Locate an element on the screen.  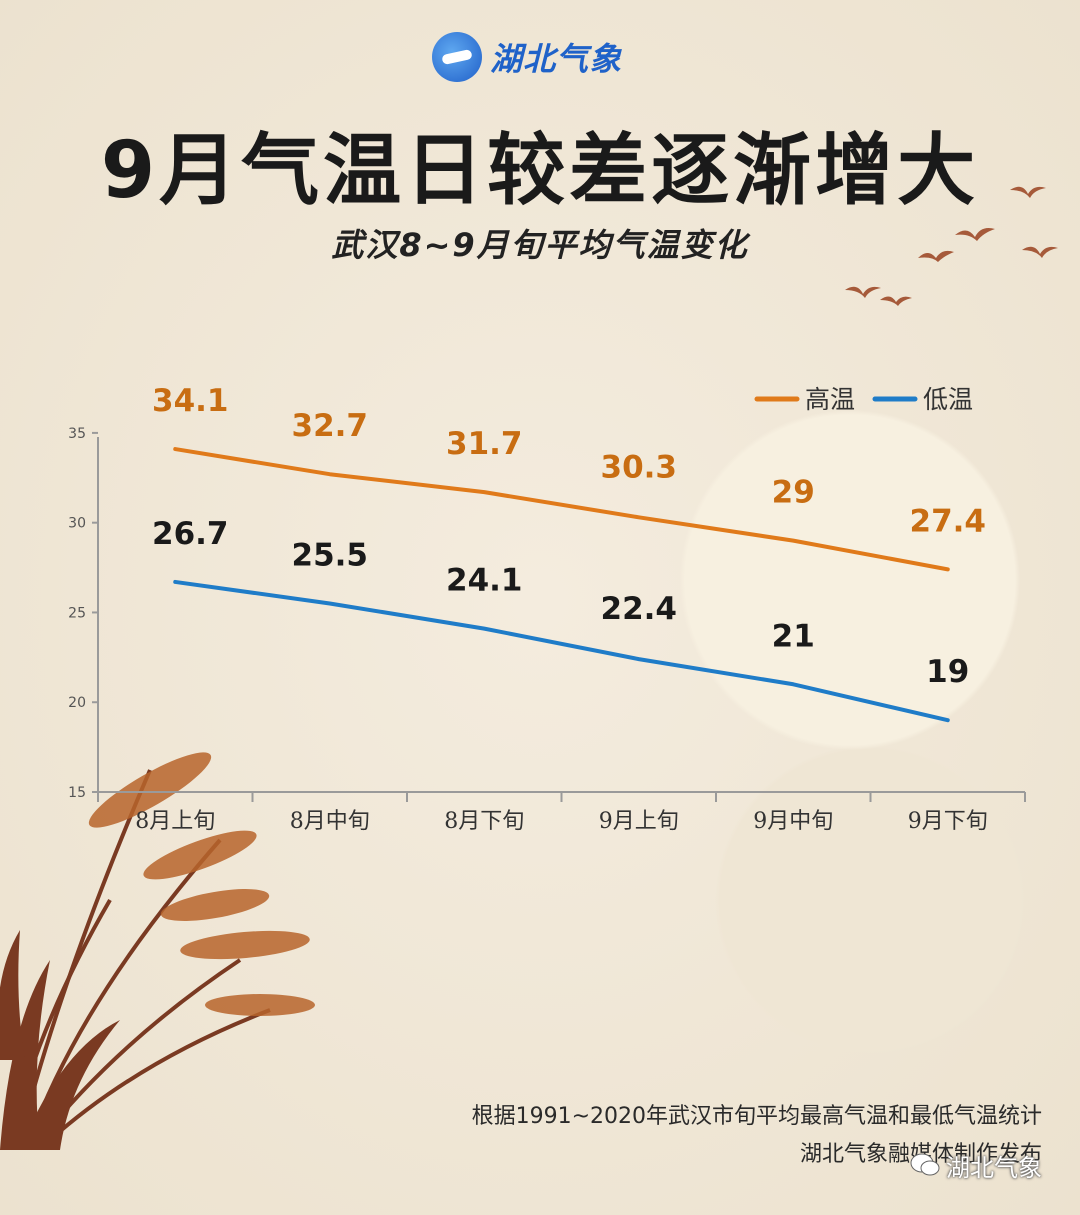
data-label: 27.4 is located at coordinates (948, 521).